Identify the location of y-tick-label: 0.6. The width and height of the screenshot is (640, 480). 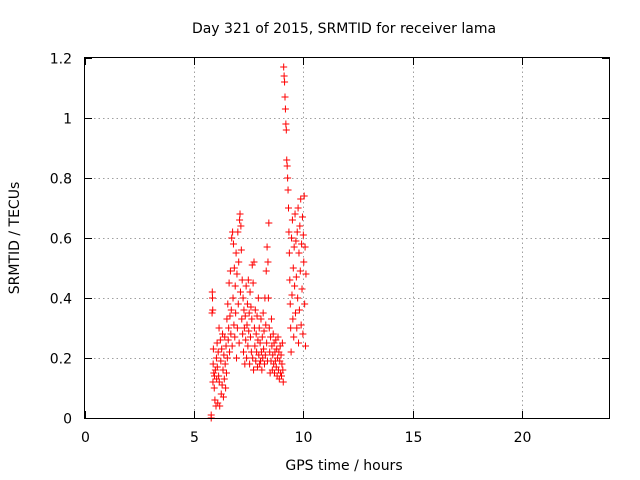
(61, 240).